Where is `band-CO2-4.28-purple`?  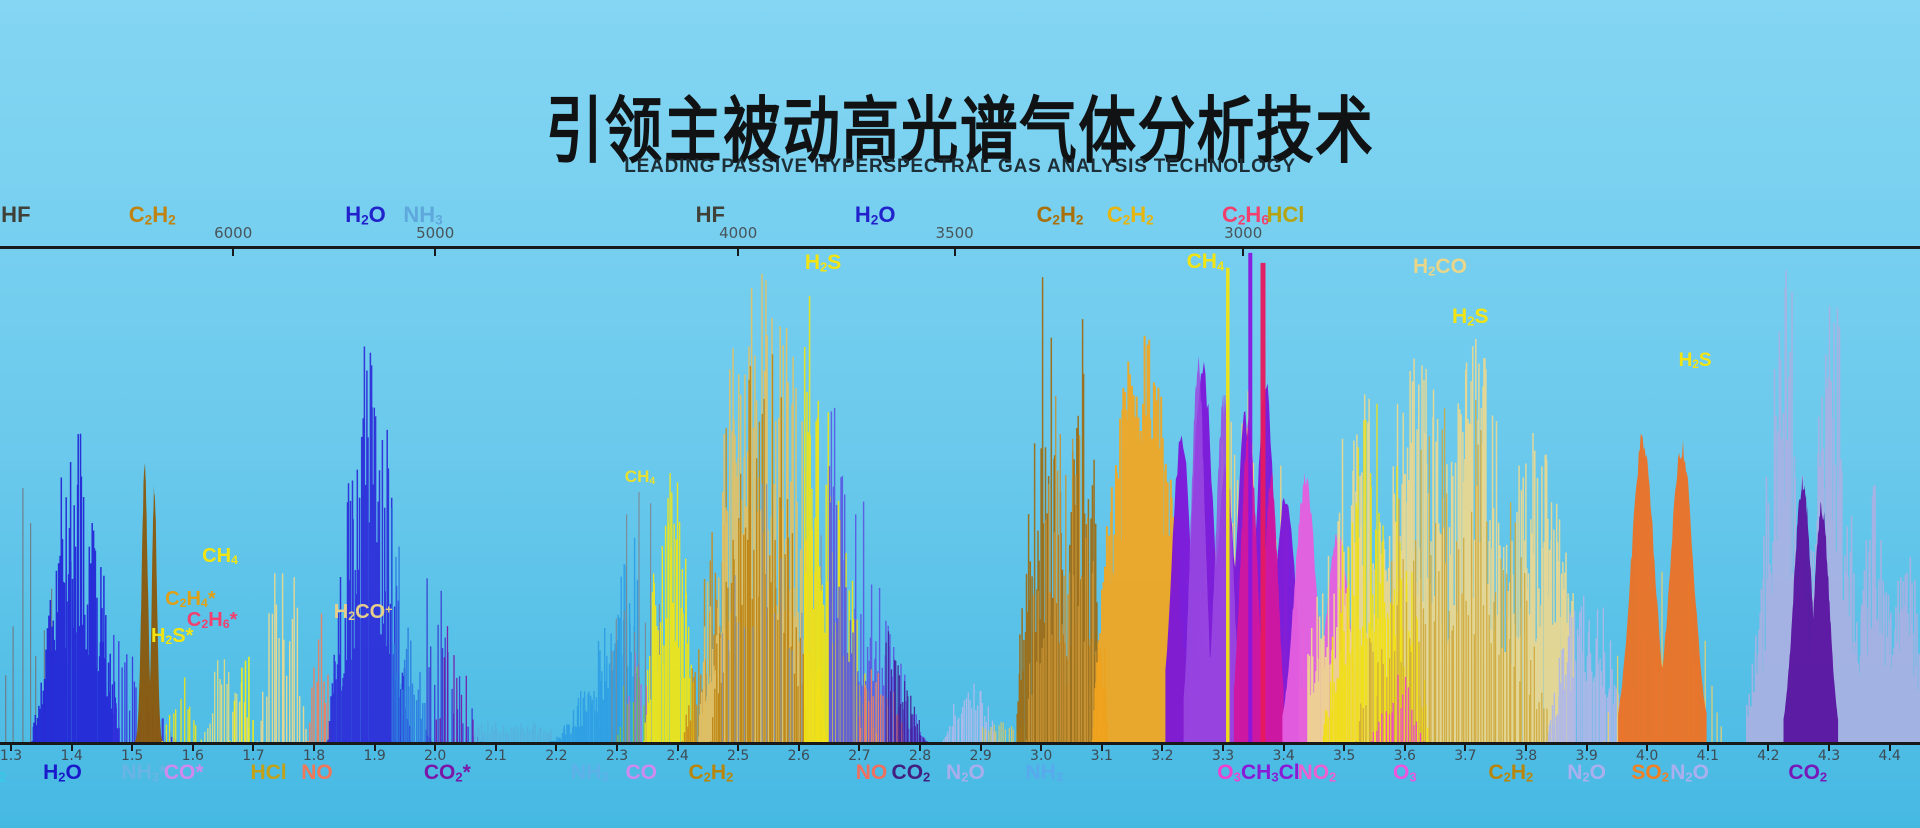
band-CO2-4.28-purple is located at coordinates (1811, 608).